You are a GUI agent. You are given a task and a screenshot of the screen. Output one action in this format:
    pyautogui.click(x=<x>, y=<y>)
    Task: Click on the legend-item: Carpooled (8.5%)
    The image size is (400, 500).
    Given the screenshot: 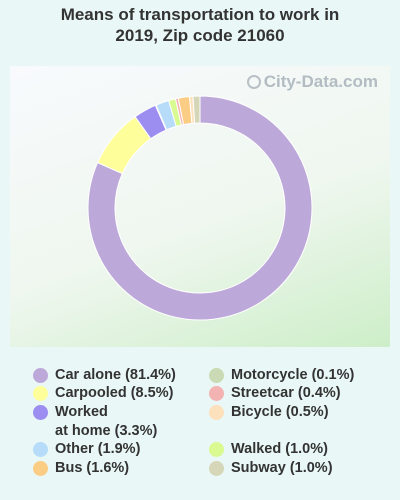 What is the action you would take?
    pyautogui.click(x=103, y=393)
    